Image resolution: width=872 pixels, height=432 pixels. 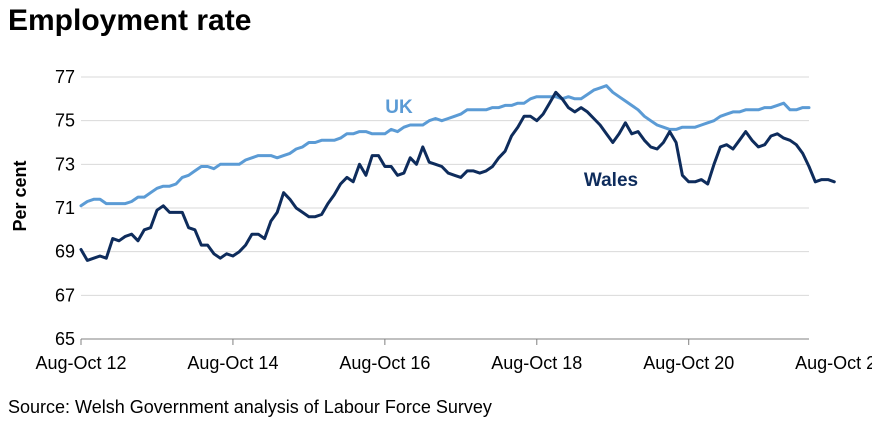 I want to click on y-tick-label: 73, so click(x=65, y=164).